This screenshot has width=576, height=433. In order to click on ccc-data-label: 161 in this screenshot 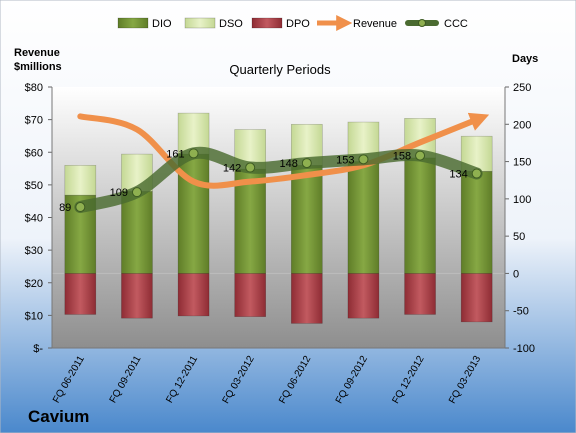, I will do `click(175, 154)`.